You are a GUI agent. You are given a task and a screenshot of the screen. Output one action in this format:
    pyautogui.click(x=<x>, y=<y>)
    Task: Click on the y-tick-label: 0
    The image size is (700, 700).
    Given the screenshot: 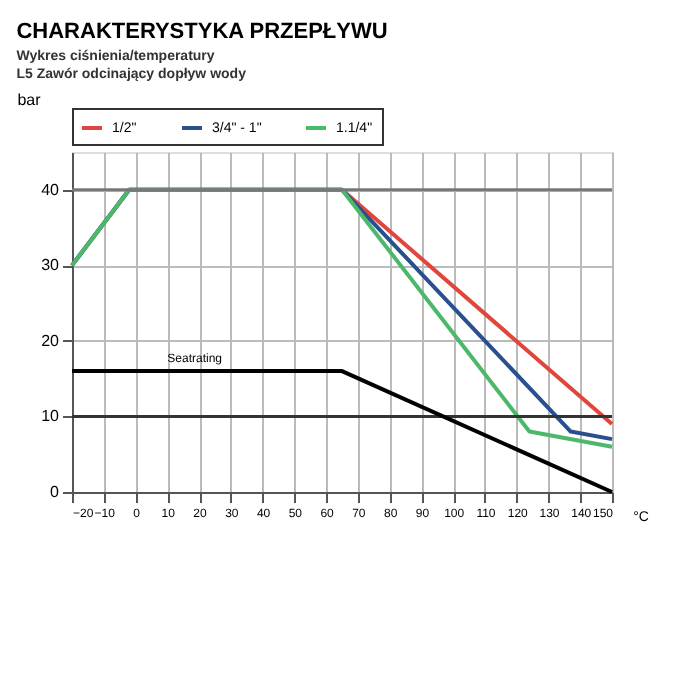 What is the action you would take?
    pyautogui.click(x=55, y=492)
    